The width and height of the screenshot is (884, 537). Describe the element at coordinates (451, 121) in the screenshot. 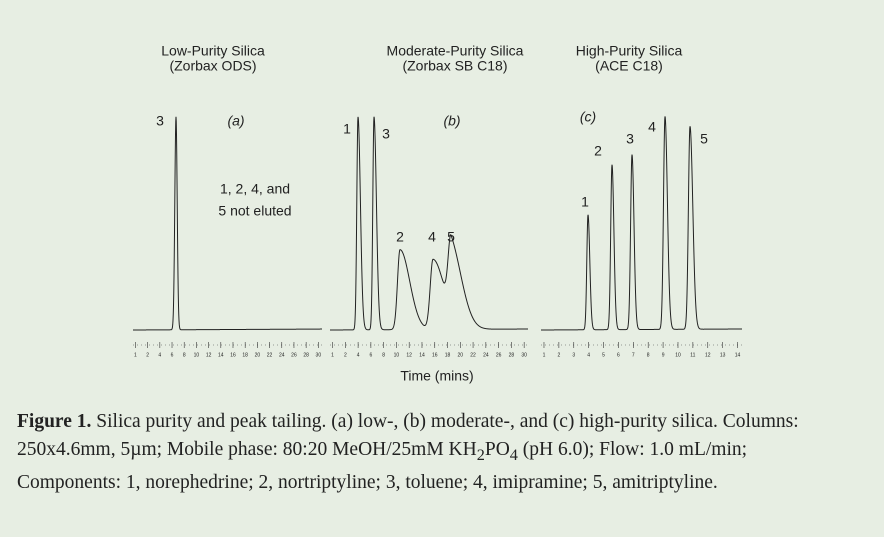

I see `panel-letter: (b)` at that location.